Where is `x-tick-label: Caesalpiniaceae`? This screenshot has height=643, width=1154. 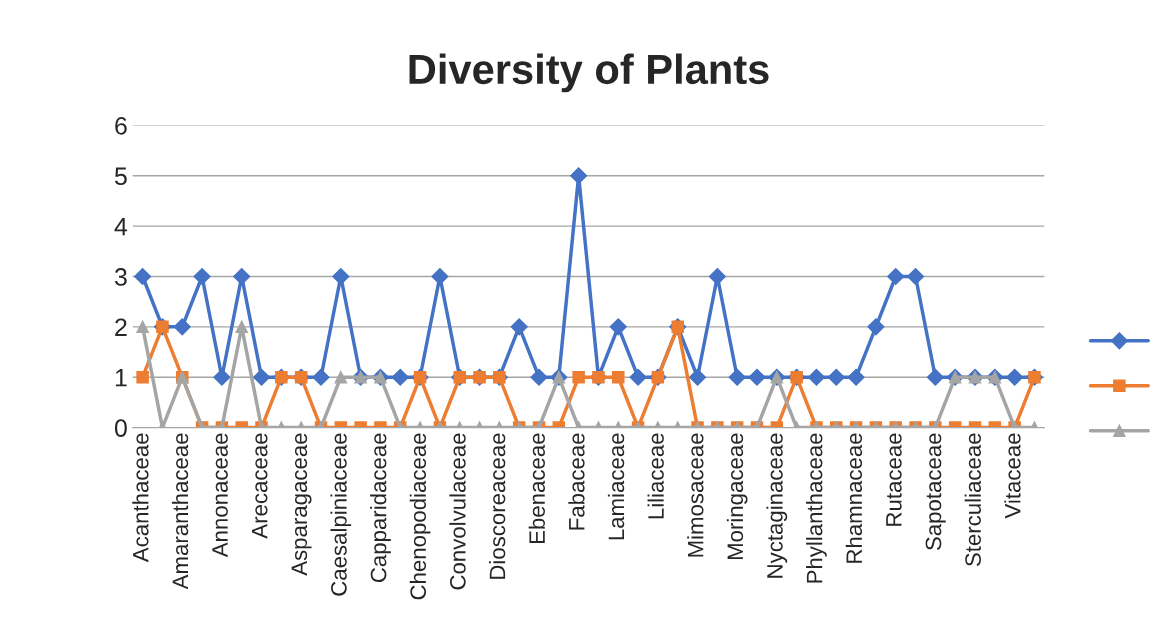 x-tick-label: Caesalpiniaceae is located at coordinates (341, 514).